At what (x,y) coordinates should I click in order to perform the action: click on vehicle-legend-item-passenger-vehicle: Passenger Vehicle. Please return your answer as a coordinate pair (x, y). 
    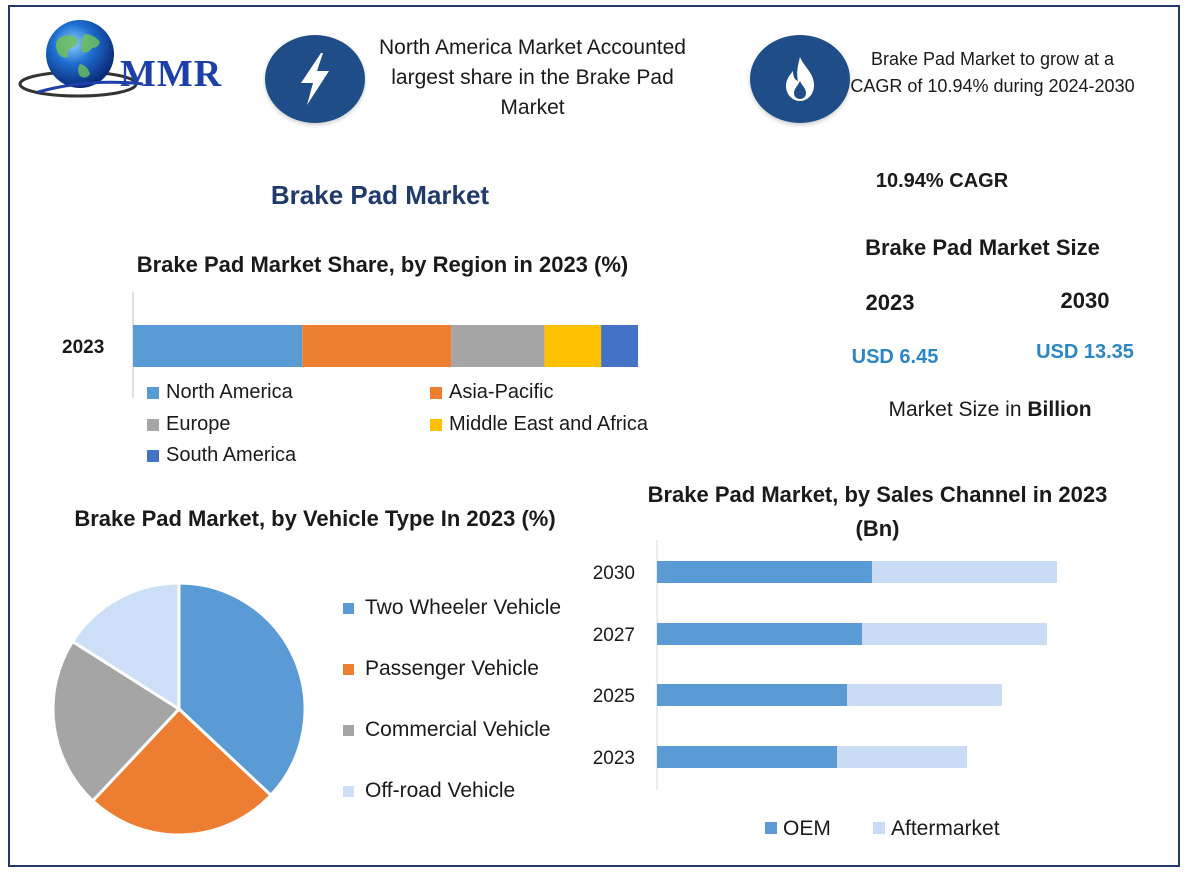
    Looking at the image, I should click on (441, 669).